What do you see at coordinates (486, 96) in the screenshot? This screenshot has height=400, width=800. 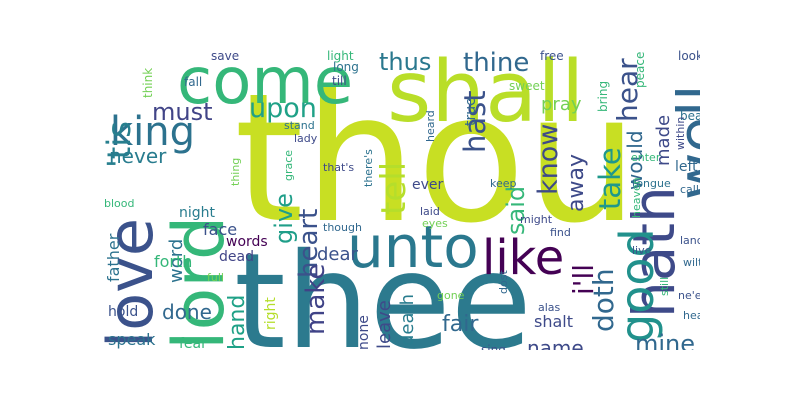 I see `cloud-word: shall` at bounding box center [486, 96].